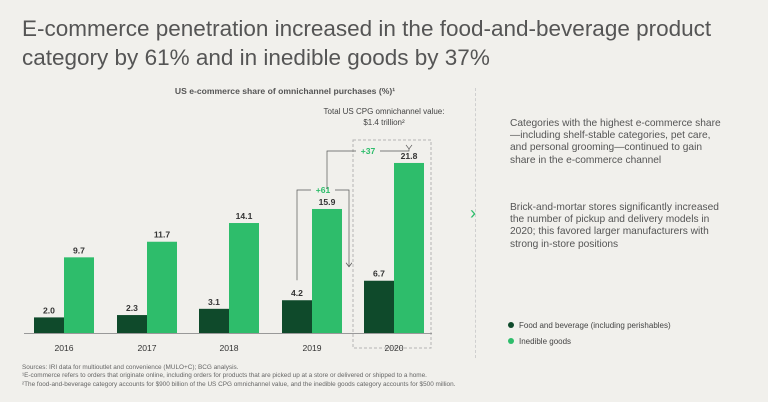  I want to click on legend-label-inedible: Inedible goods, so click(545, 341).